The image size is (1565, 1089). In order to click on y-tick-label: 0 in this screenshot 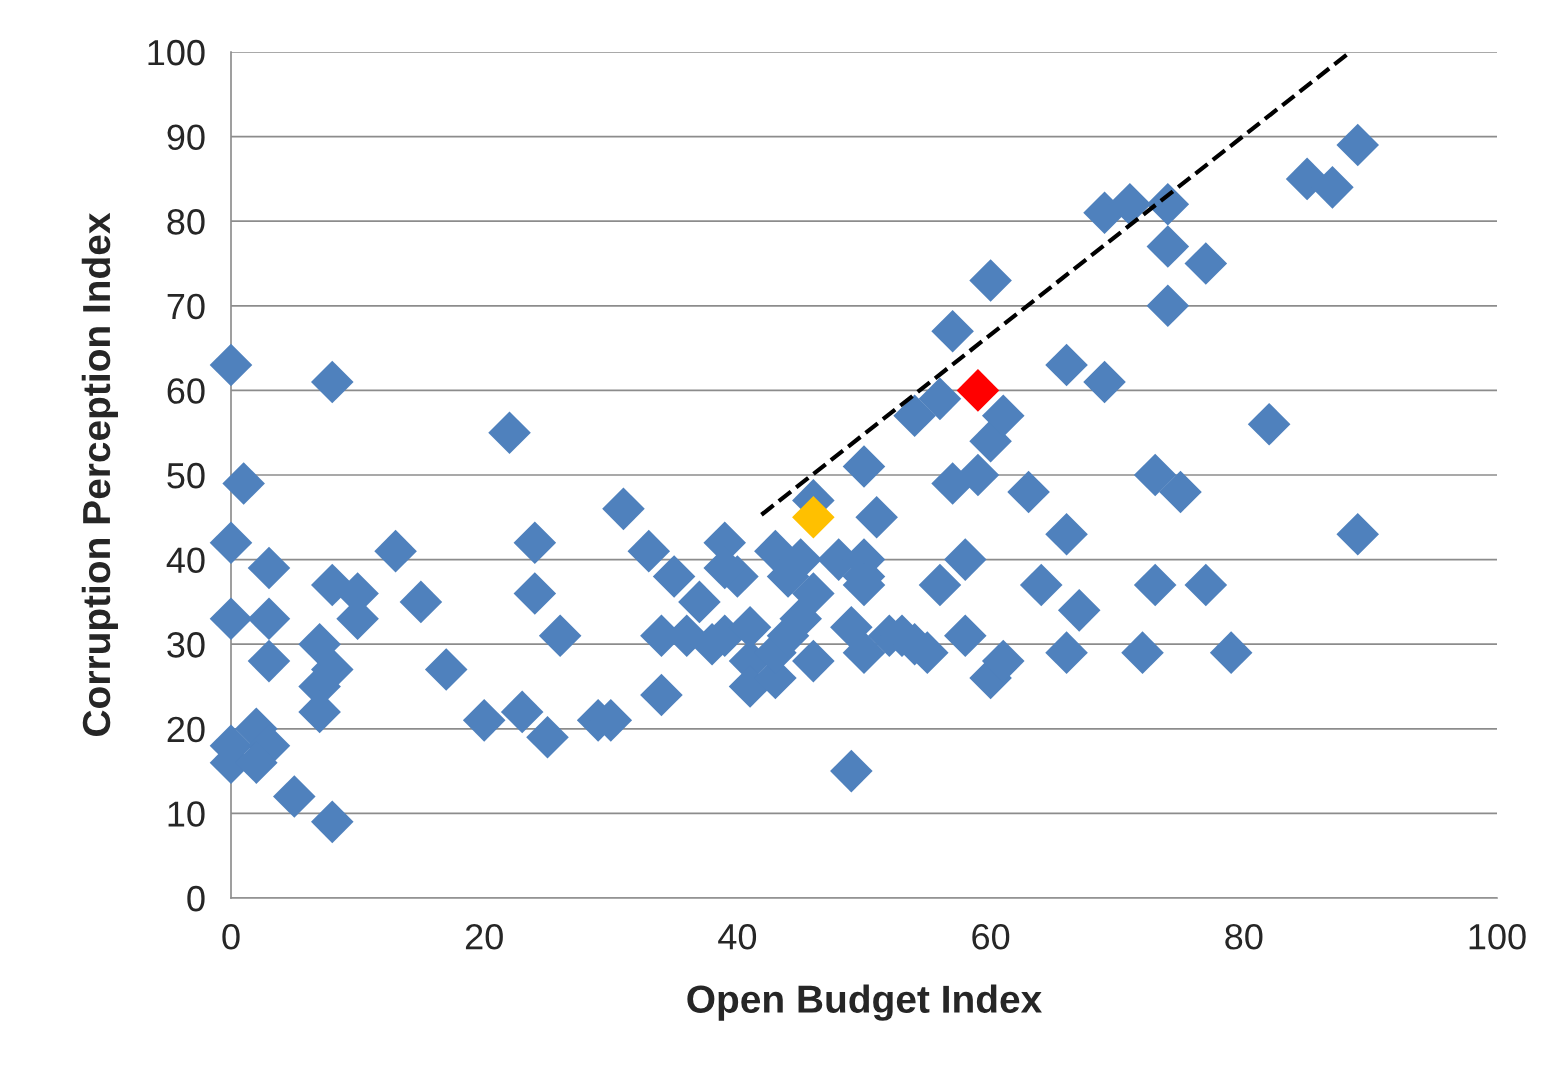, I will do `click(196, 898)`.